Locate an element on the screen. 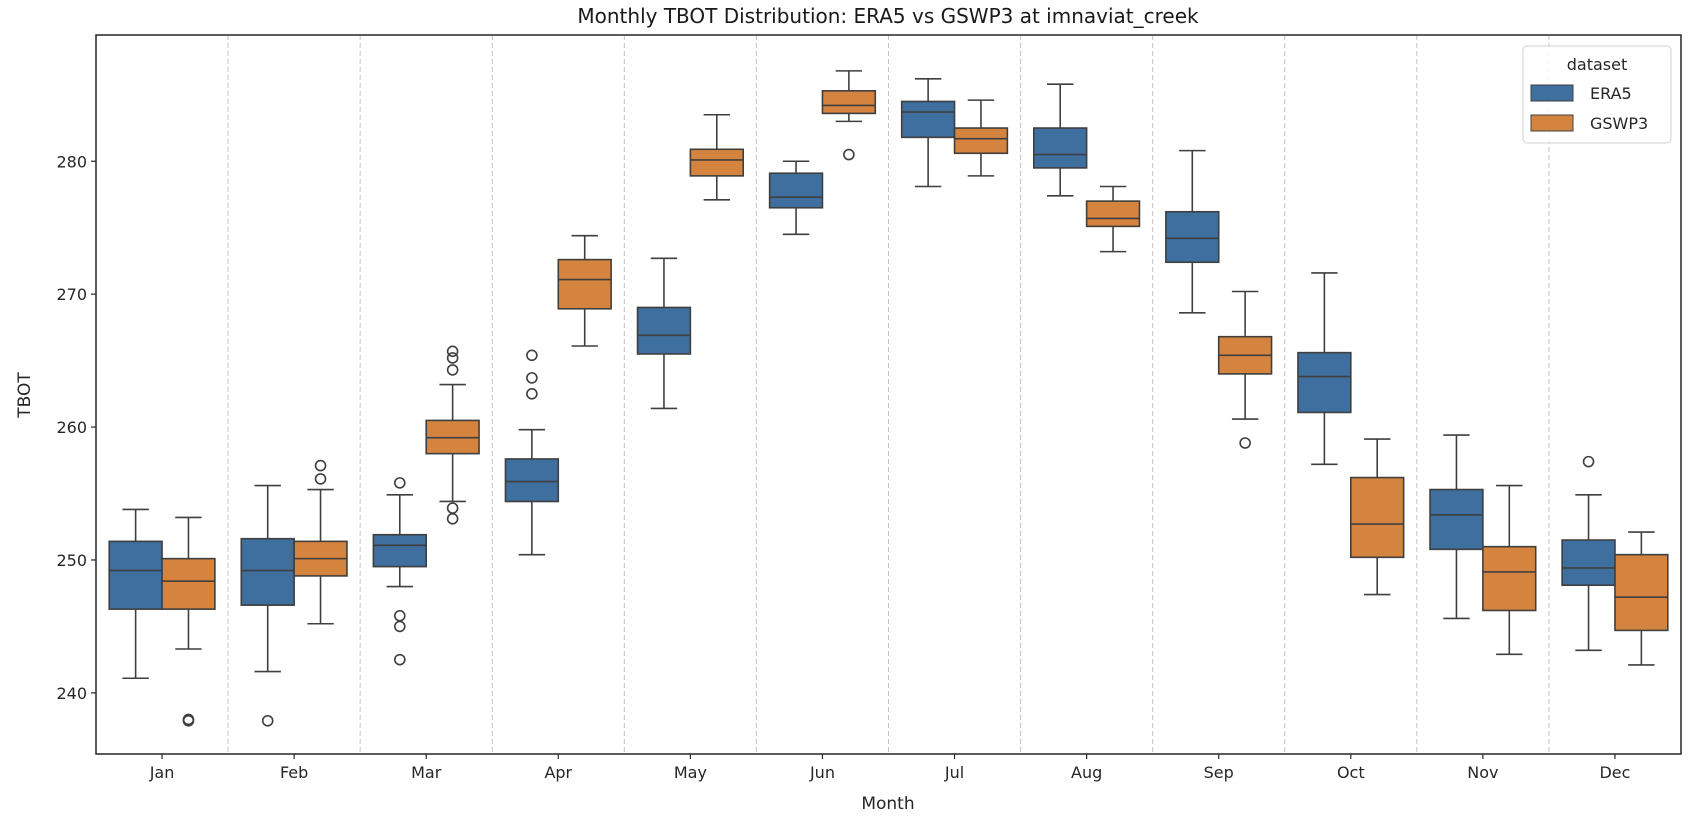 The image size is (1696, 830). x-tick-label: Jan is located at coordinates (162, 772).